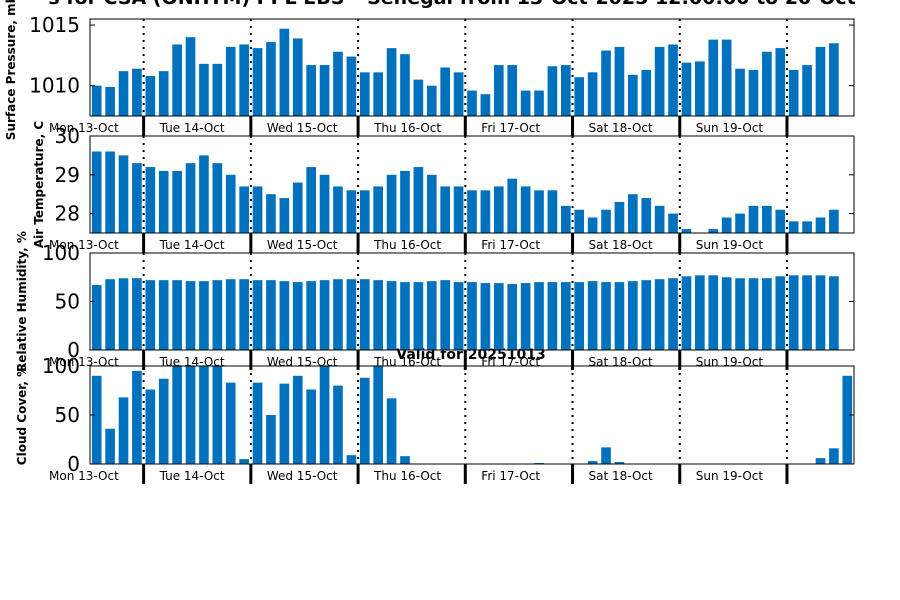 The height and width of the screenshot is (600, 900). Describe the element at coordinates (39, 185) in the screenshot. I see `y-axis-label-2: Air Temperature, C` at that location.